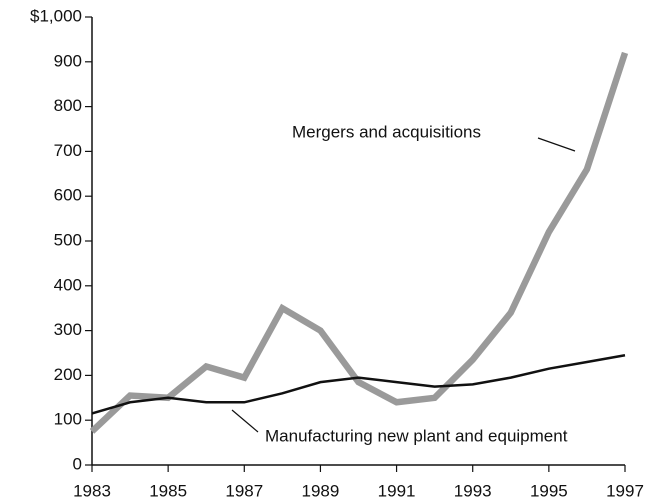 This screenshot has height=504, width=662. I want to click on series-label: Manufacturing new plant and equipment, so click(416, 435).